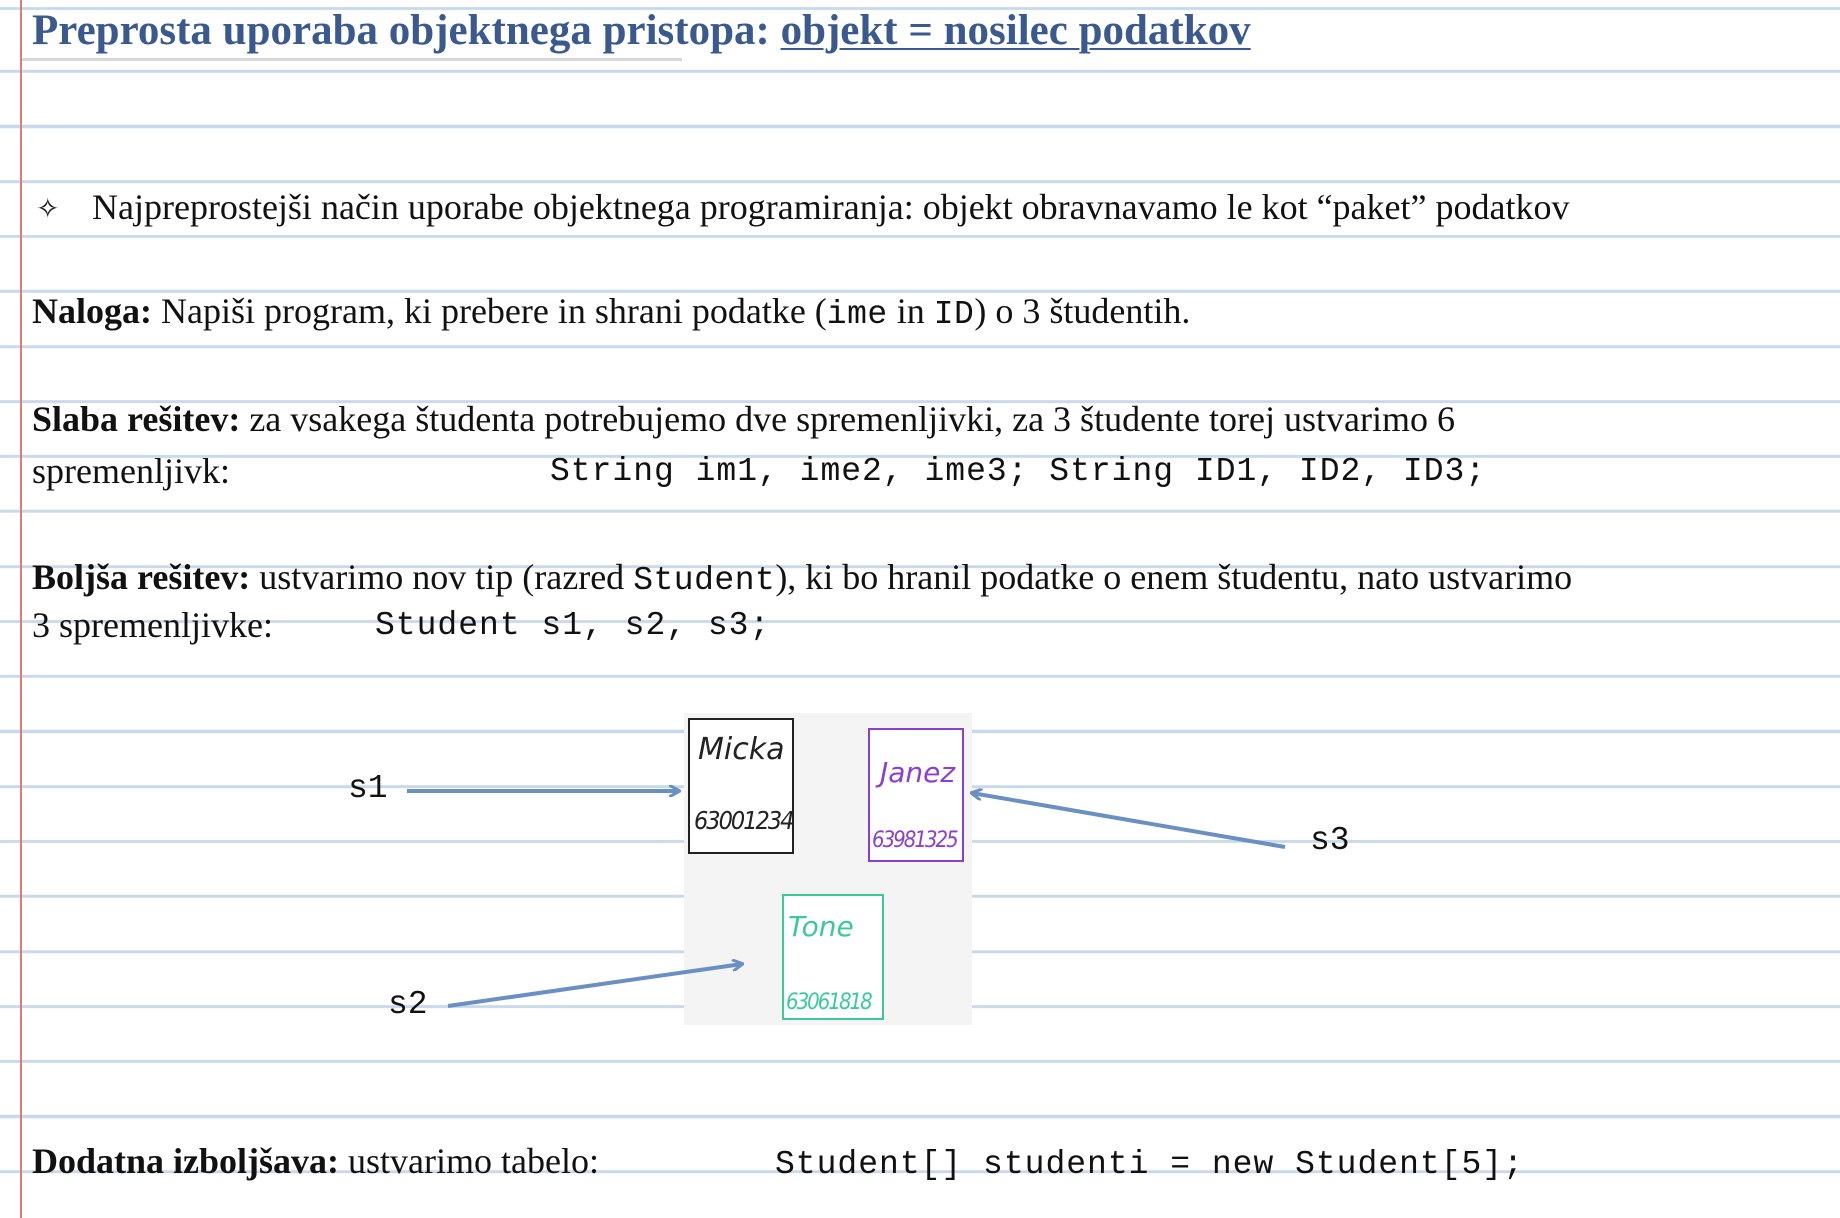 The image size is (1840, 1218). What do you see at coordinates (408, 1004) in the screenshot?
I see `var-s2-label: s2` at bounding box center [408, 1004].